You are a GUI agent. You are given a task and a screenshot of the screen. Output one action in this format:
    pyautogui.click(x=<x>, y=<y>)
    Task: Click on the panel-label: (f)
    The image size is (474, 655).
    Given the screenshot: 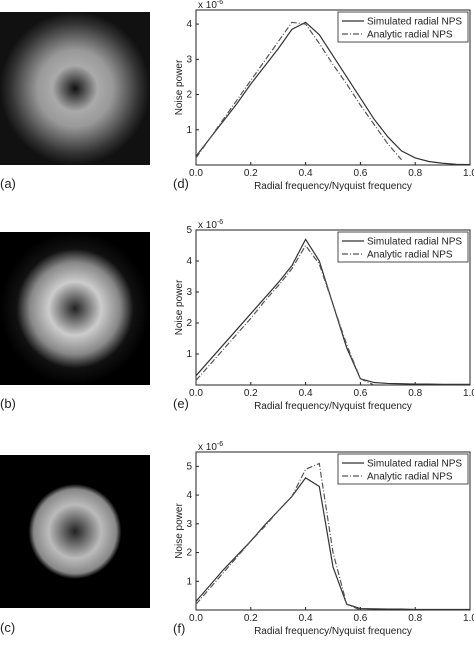 What is the action you would take?
    pyautogui.click(x=179, y=628)
    